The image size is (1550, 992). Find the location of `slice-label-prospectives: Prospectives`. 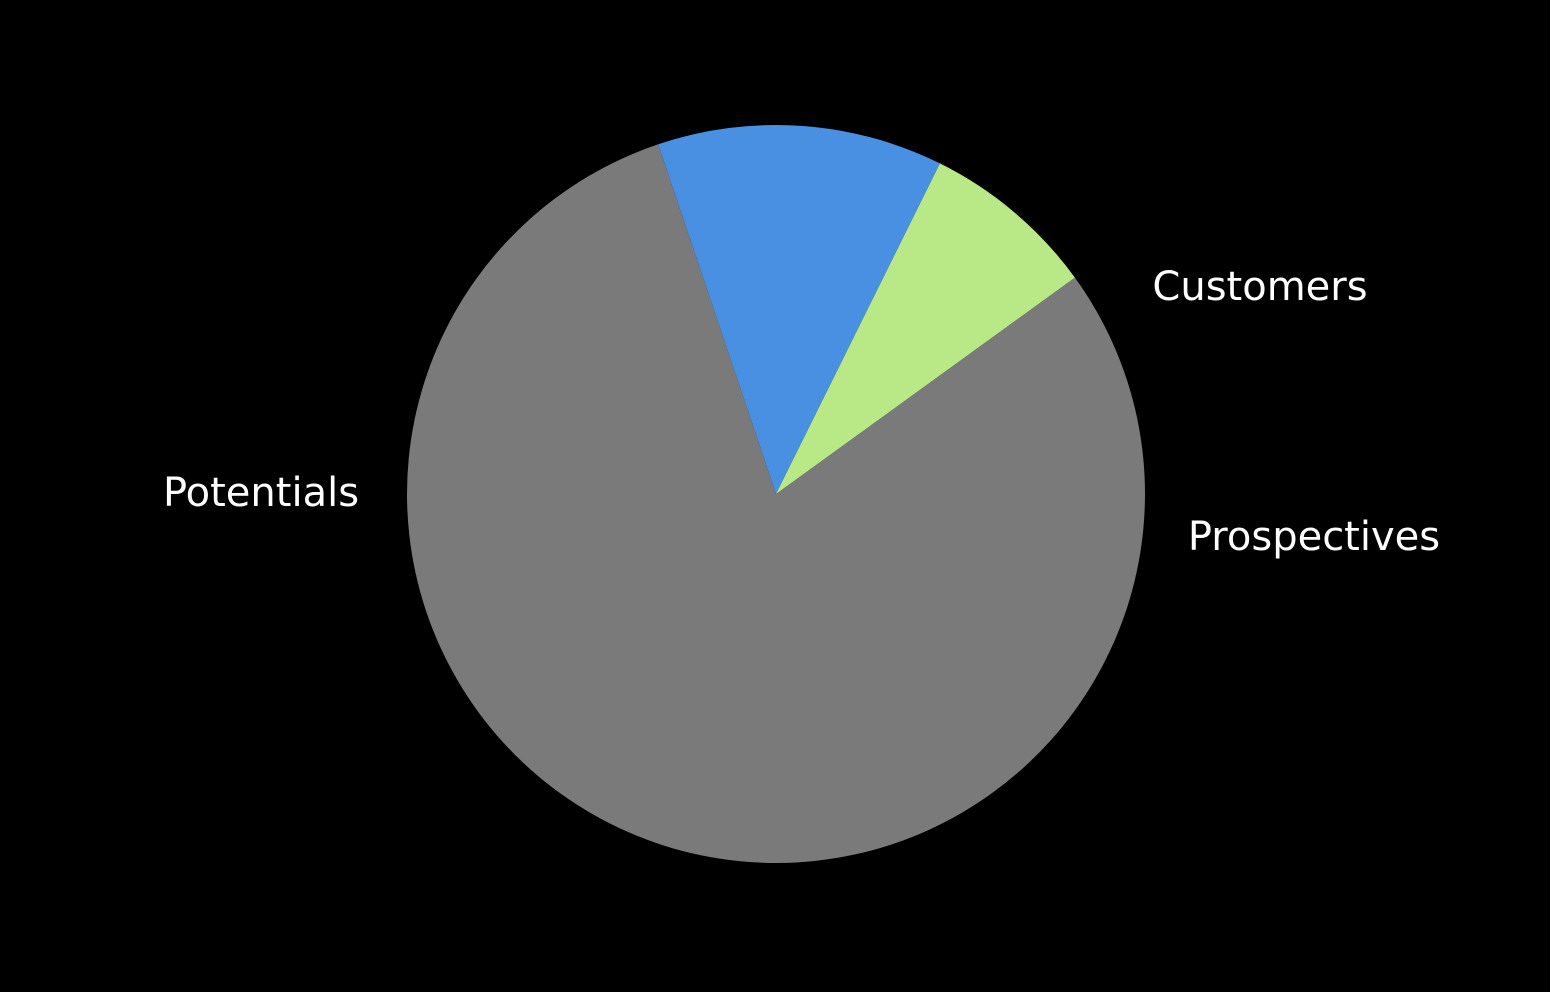

slice-label-prospectives: Prospectives is located at coordinates (1314, 537).